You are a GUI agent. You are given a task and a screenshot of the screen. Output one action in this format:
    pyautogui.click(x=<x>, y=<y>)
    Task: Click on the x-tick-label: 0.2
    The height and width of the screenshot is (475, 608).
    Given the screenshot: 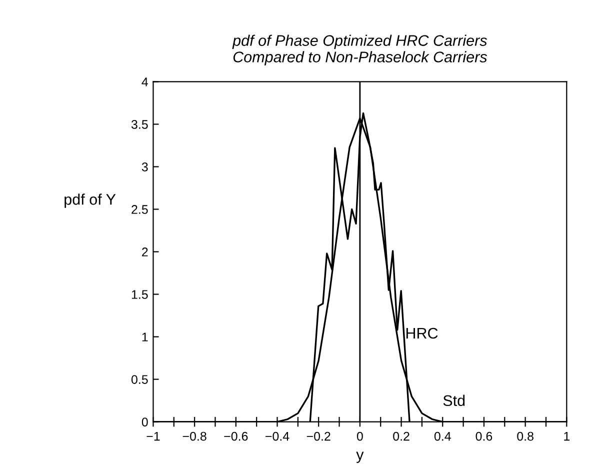 What is the action you would take?
    pyautogui.click(x=401, y=436)
    